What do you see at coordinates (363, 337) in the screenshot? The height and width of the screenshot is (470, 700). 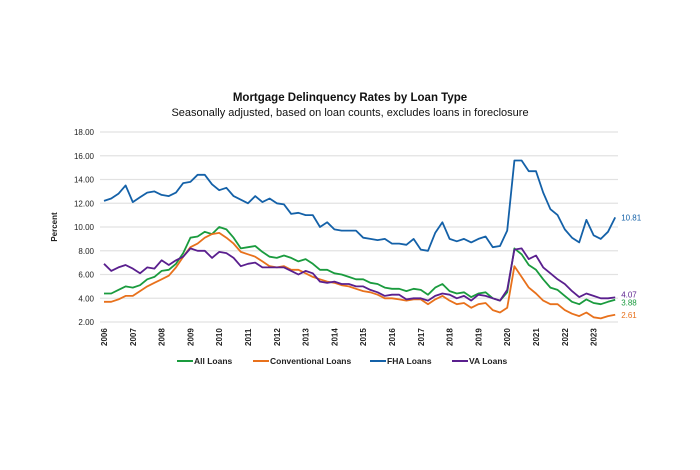 I see `x-tick-label: 2015` at bounding box center [363, 337].